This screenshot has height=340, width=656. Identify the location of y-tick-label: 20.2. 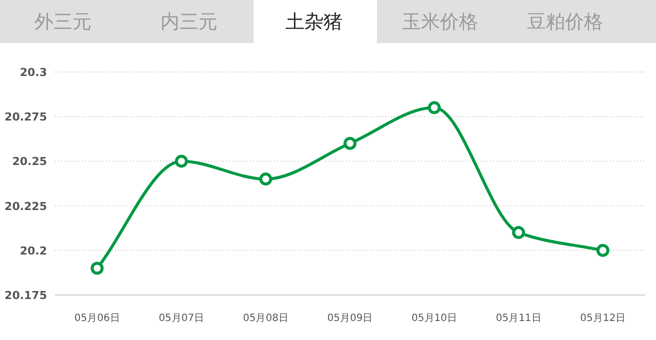
(33, 251).